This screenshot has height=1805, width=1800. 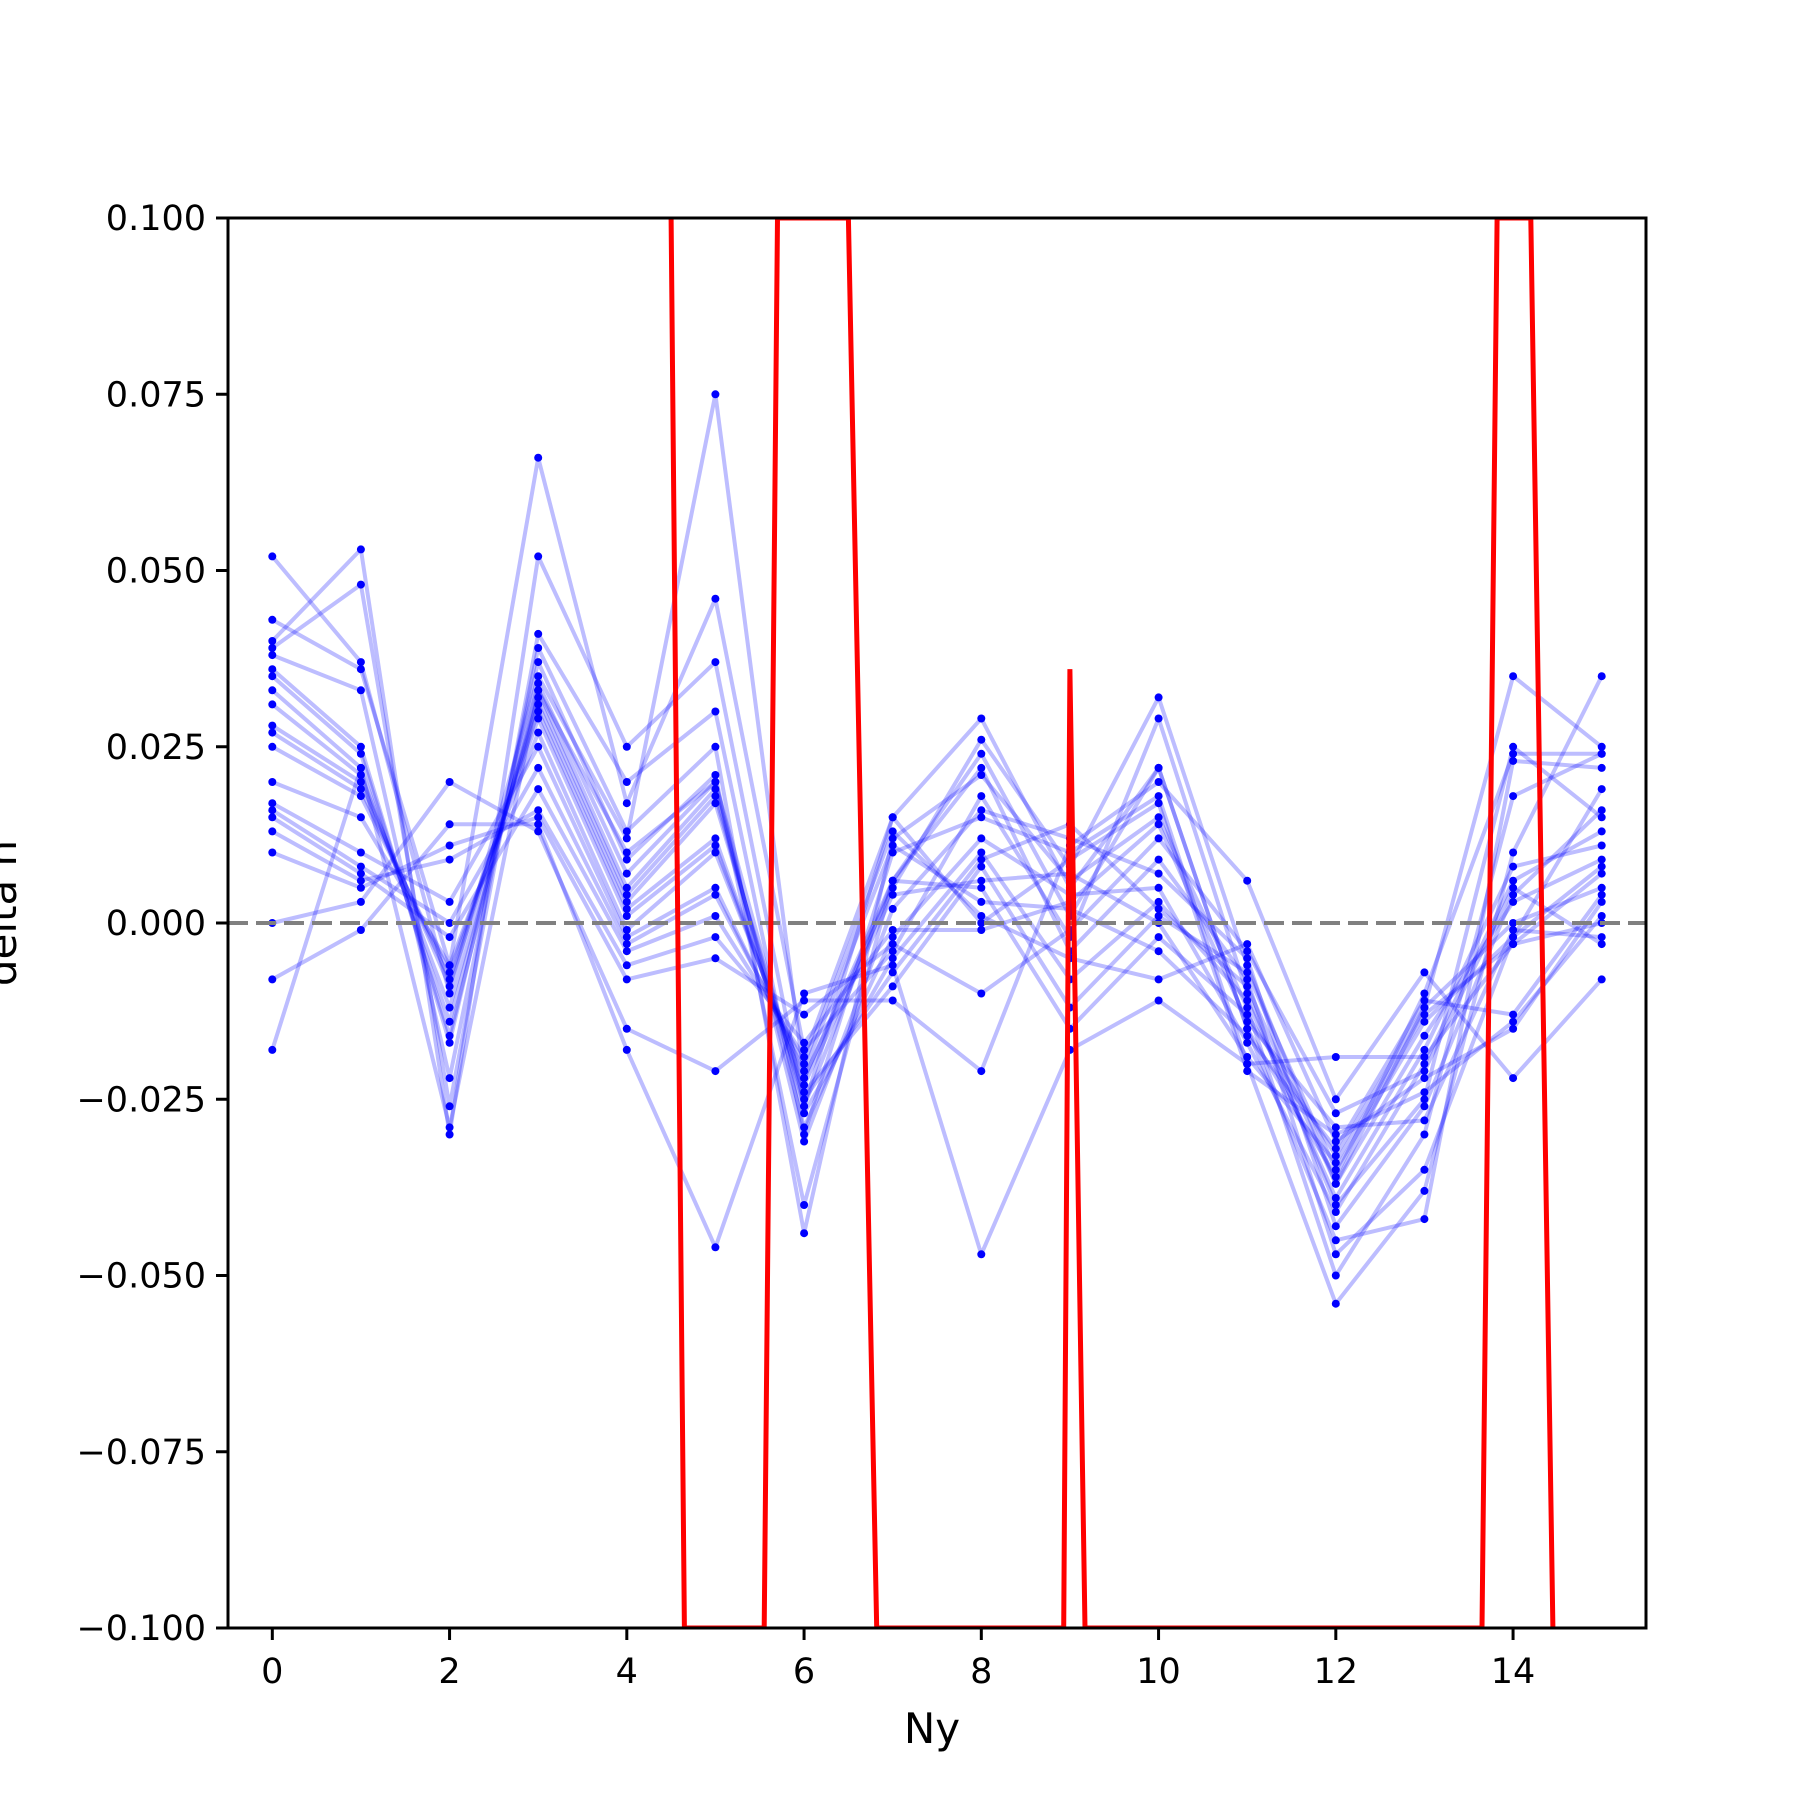 I want to click on y-tick-label: −0.075, so click(x=141, y=1453).